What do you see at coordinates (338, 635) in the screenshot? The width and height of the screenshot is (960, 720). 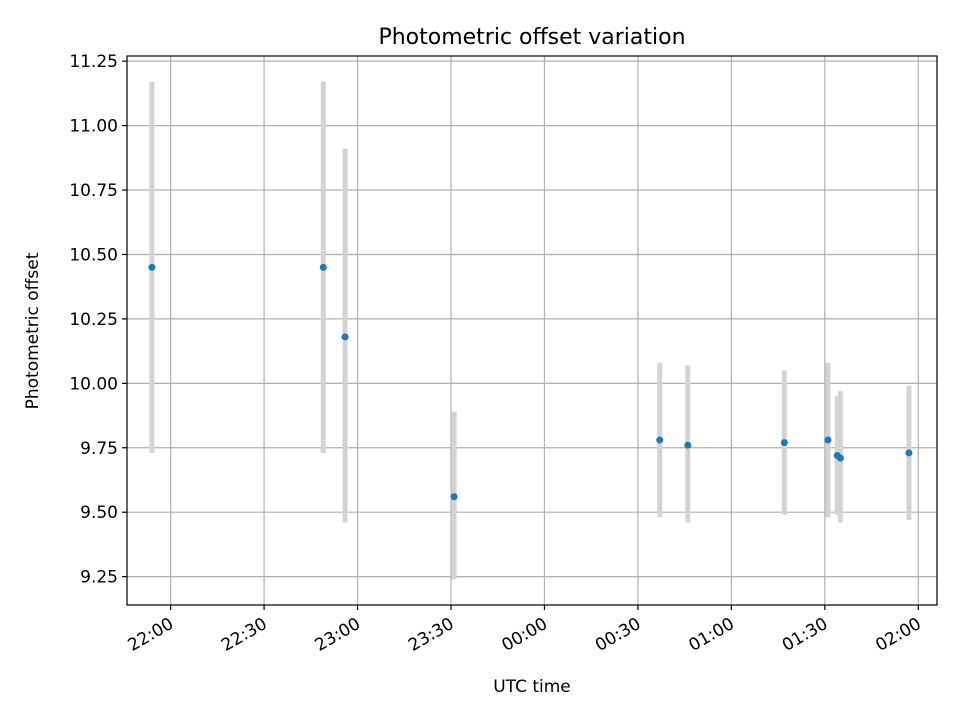 I see `x-tick-label: 23:00` at bounding box center [338, 635].